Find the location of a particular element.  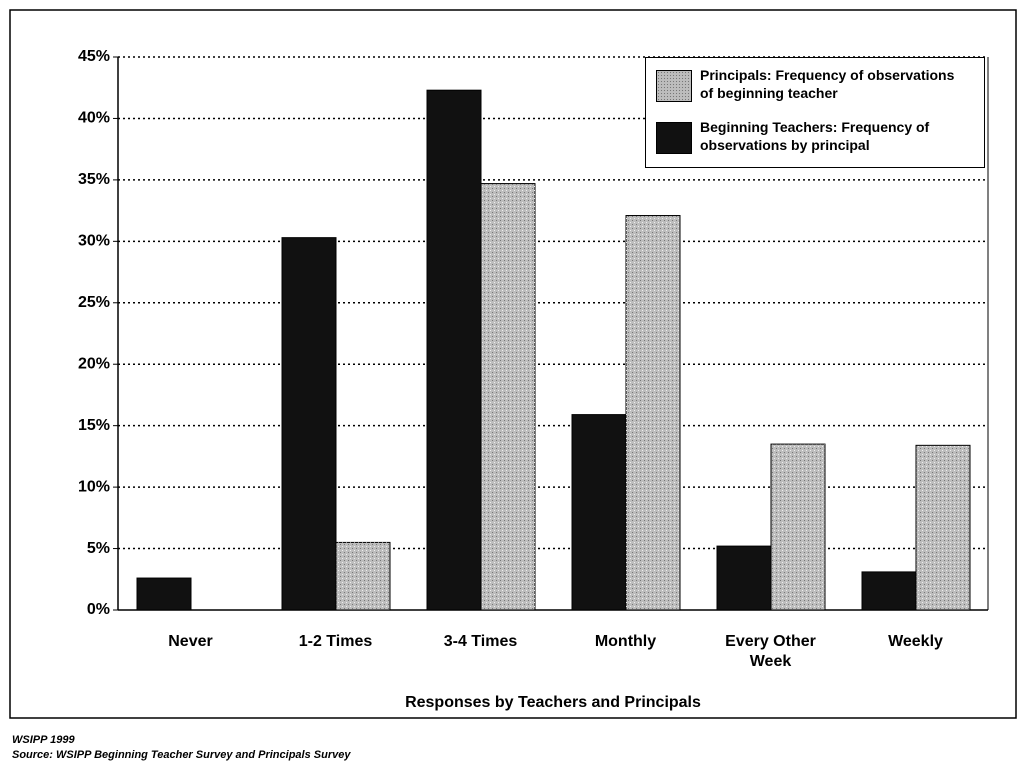

y-tick-label: 25% is located at coordinates (94, 302).